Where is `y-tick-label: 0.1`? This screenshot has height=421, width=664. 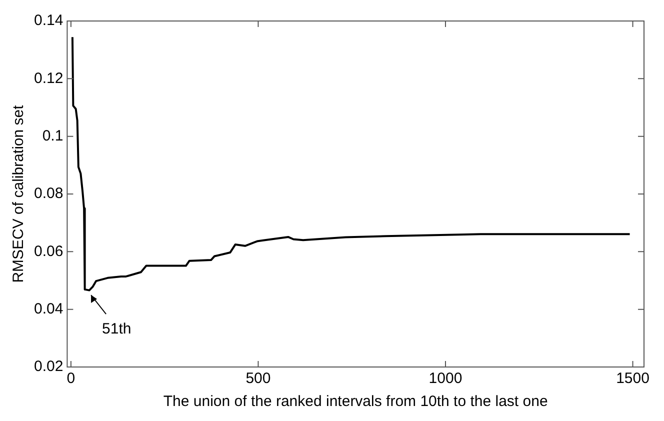 y-tick-label: 0.1 is located at coordinates (53, 135).